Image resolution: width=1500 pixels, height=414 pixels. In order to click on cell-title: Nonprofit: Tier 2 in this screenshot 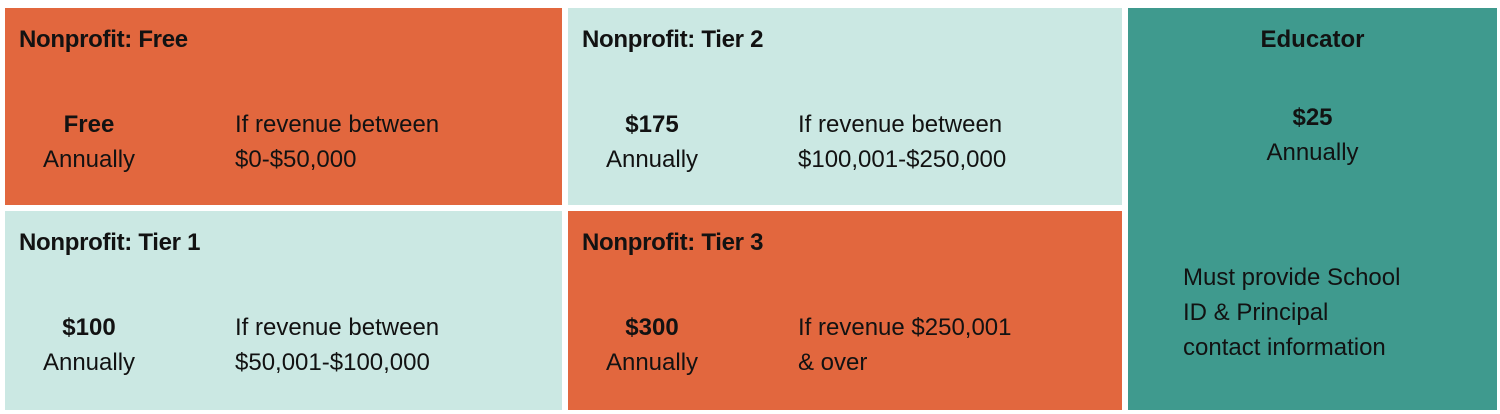, I will do `click(673, 39)`.